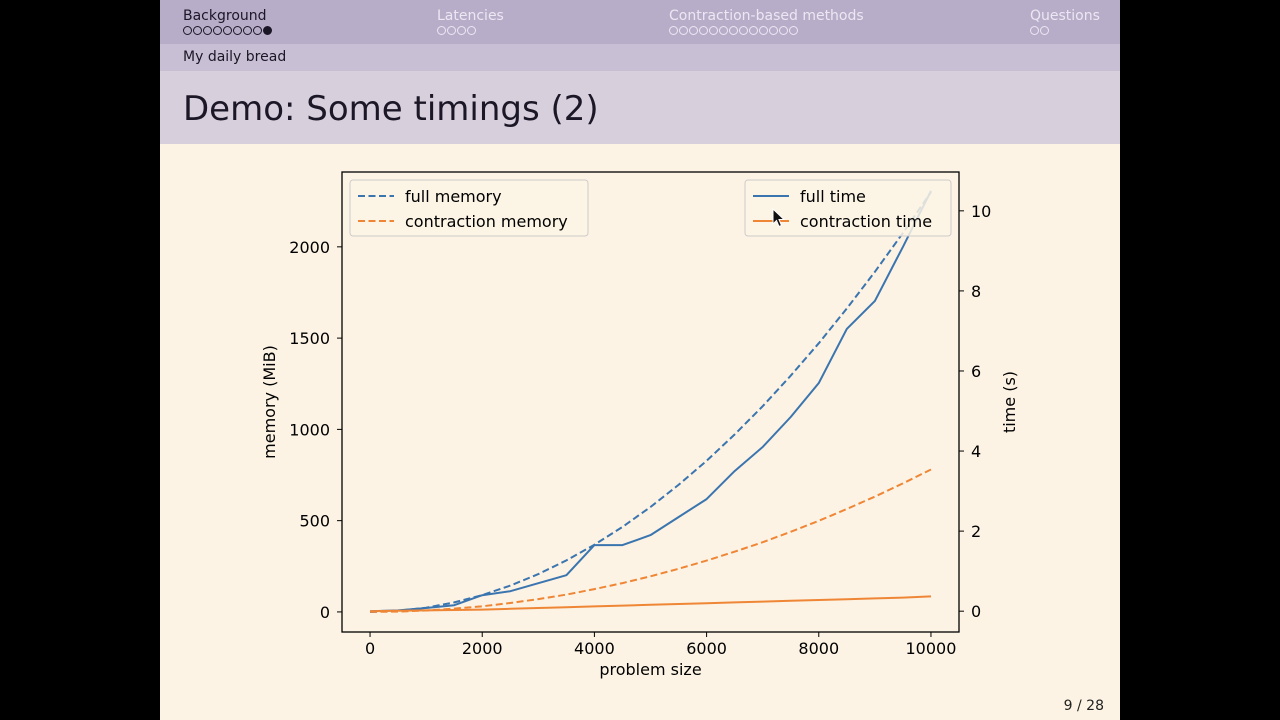 This screenshot has width=1280, height=720. What do you see at coordinates (486, 221) in the screenshot?
I see `legend-label: contraction memory` at bounding box center [486, 221].